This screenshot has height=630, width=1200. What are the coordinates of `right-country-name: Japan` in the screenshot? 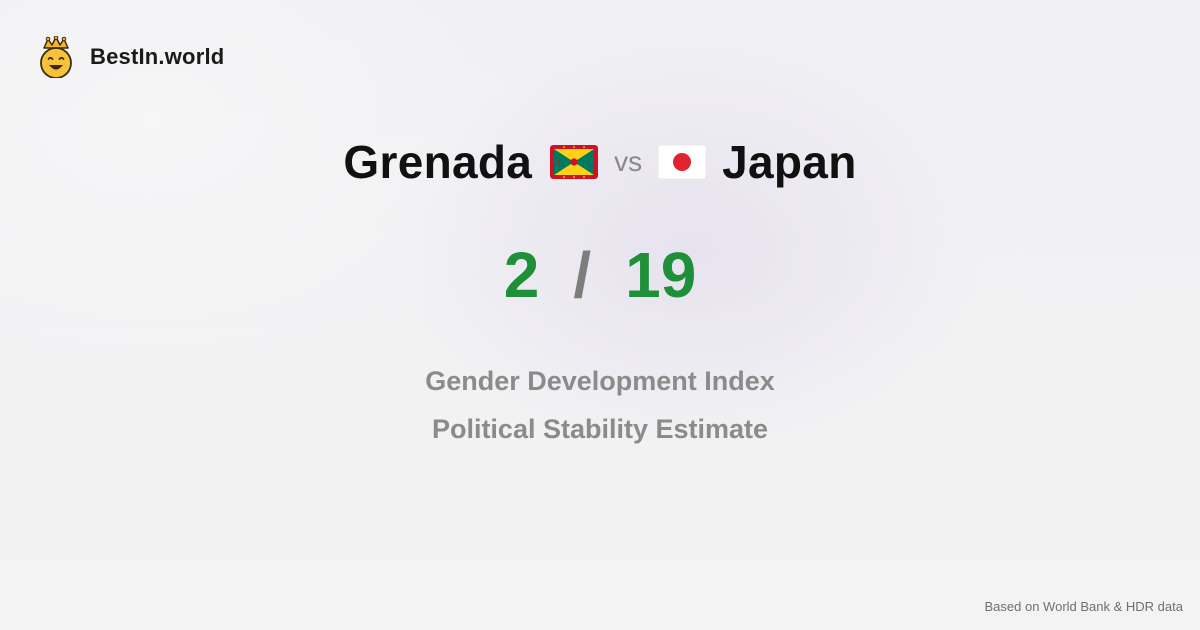 It's located at (789, 162).